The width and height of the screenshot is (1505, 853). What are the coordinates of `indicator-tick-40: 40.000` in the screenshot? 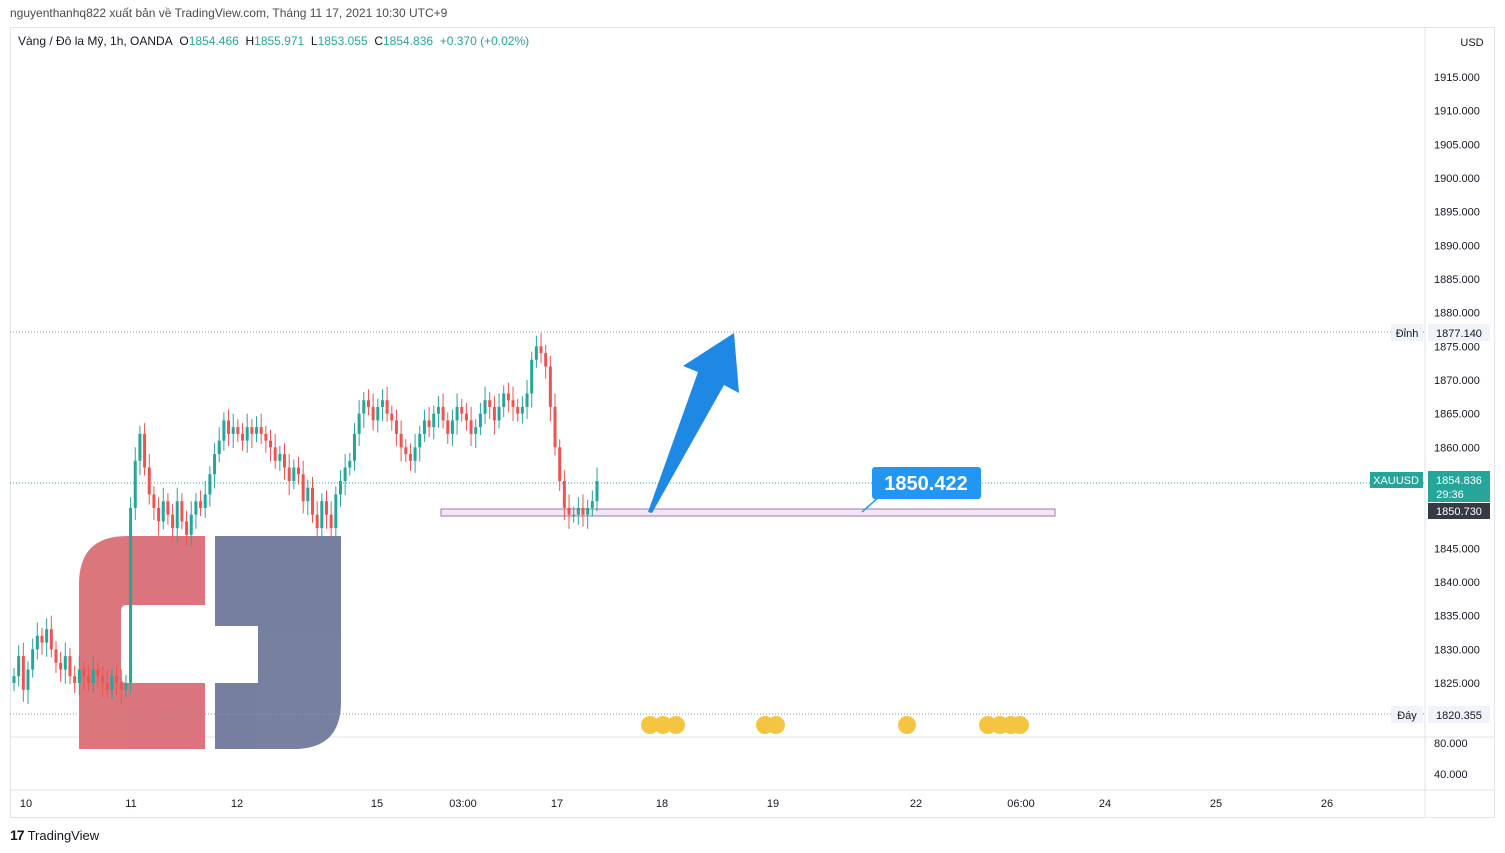 It's located at (1451, 775).